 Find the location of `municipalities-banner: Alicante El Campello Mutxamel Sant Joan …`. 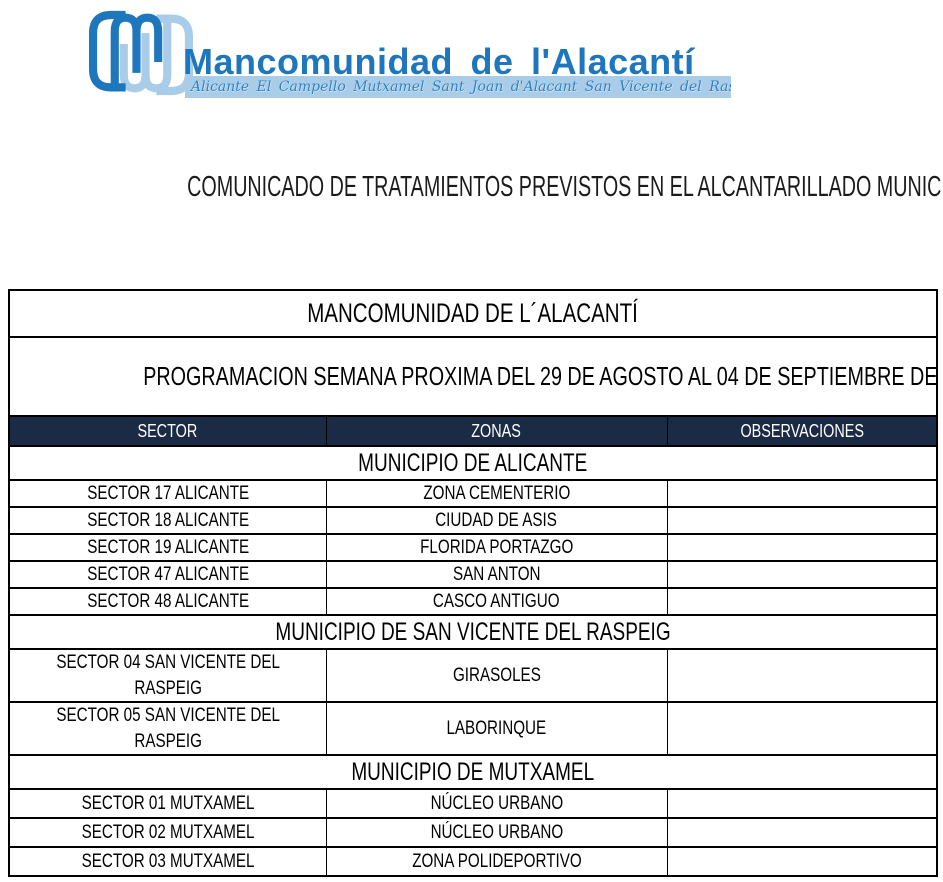

municipalities-banner: Alicante El Campello Mutxamel Sant Joan … is located at coordinates (458, 87).